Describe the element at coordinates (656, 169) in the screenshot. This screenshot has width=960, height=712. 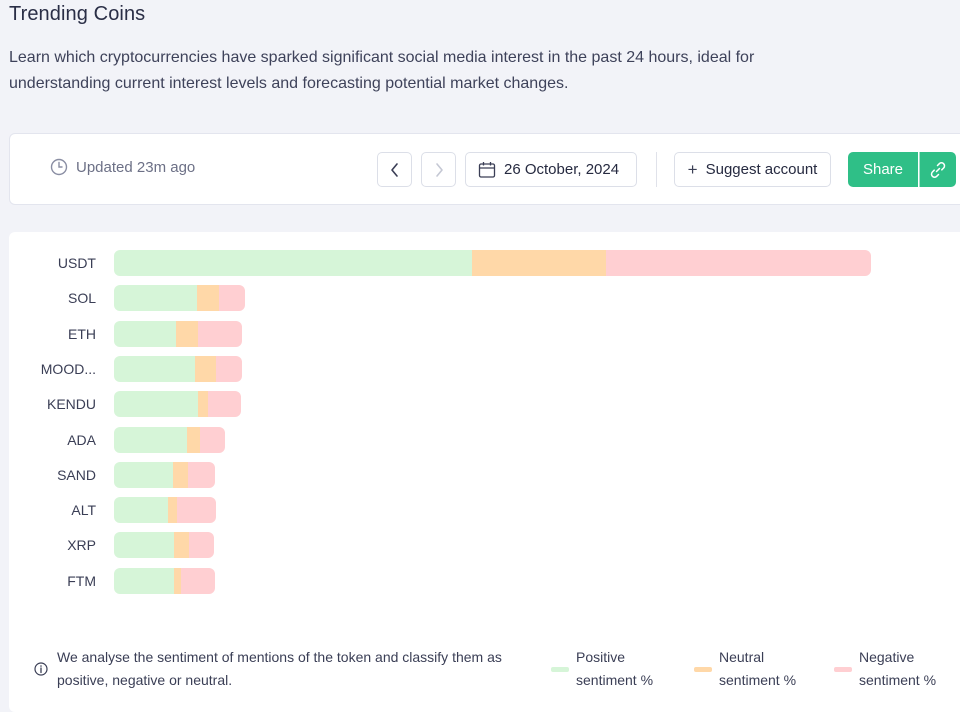
I see `toolbar-divider` at that location.